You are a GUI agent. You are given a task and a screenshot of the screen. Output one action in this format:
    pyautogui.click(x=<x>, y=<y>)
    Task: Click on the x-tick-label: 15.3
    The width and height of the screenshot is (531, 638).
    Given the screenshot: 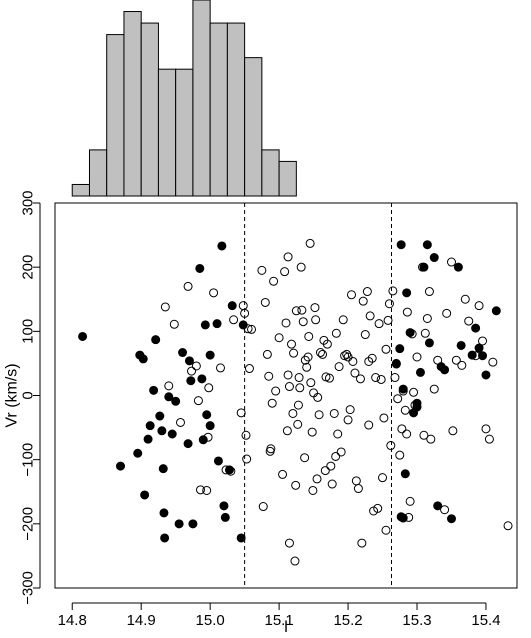 What is the action you would take?
    pyautogui.click(x=416, y=620)
    